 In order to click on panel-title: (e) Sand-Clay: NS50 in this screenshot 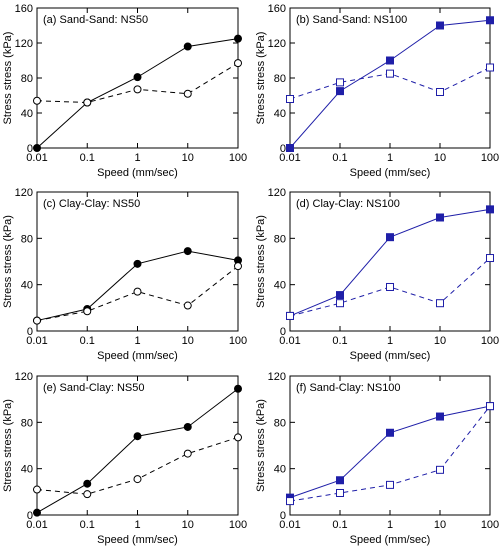, I will do `click(94, 388)`.